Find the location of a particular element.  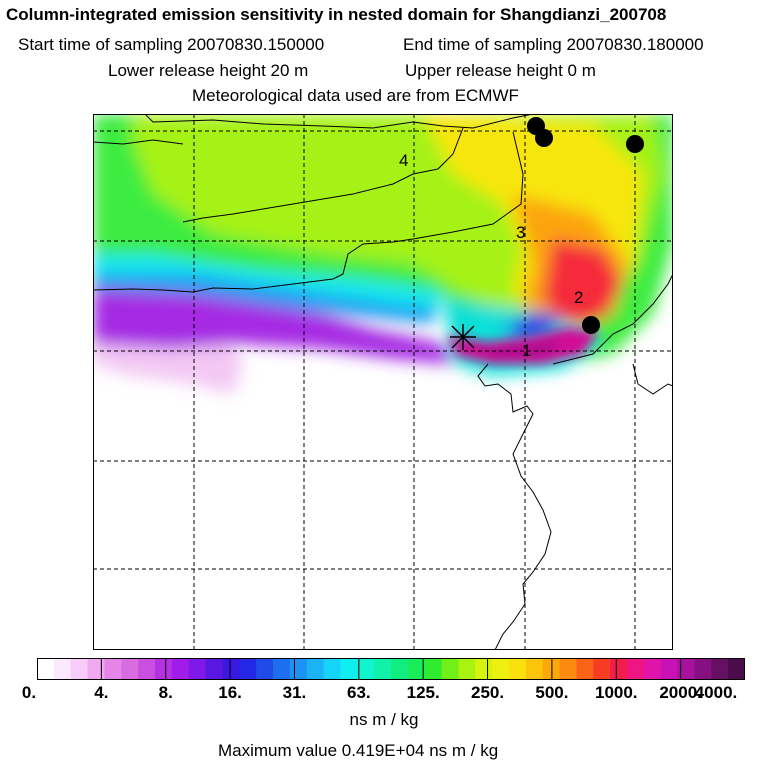

colorbar-tick-label: 16. is located at coordinates (230, 692).